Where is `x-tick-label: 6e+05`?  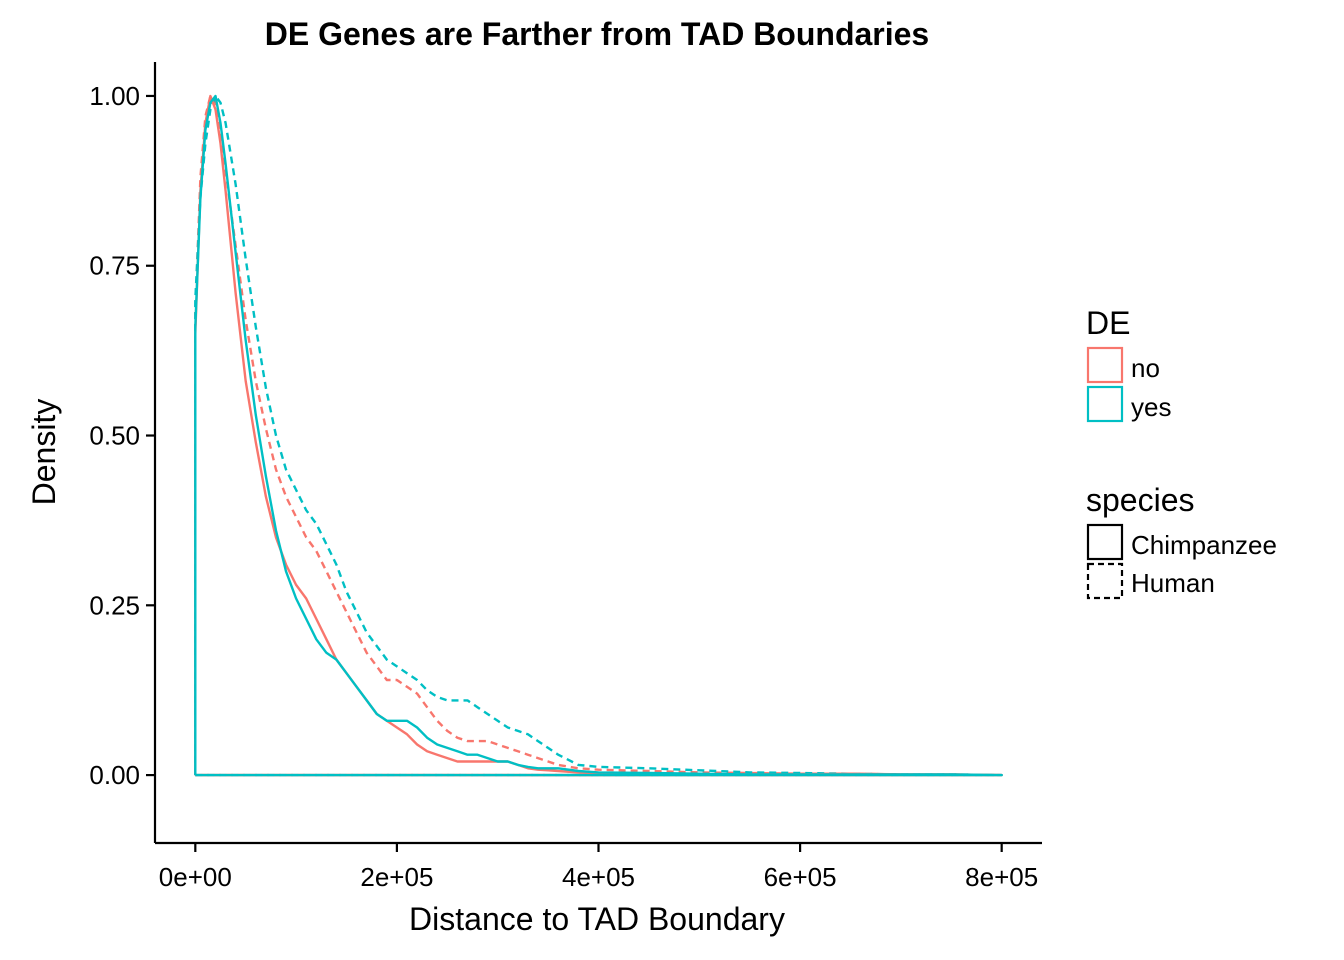 x-tick-label: 6e+05 is located at coordinates (800, 877).